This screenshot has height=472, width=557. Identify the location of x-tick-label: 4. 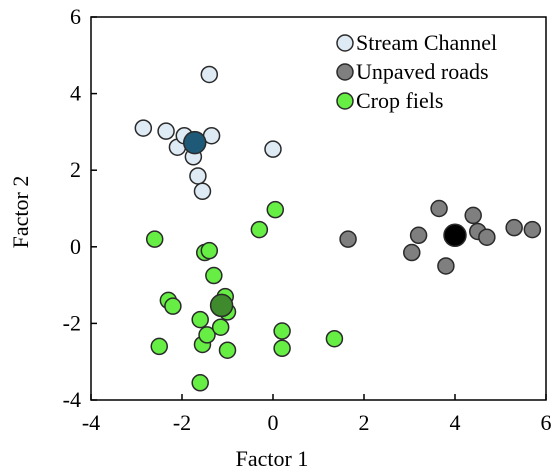
(455, 422).